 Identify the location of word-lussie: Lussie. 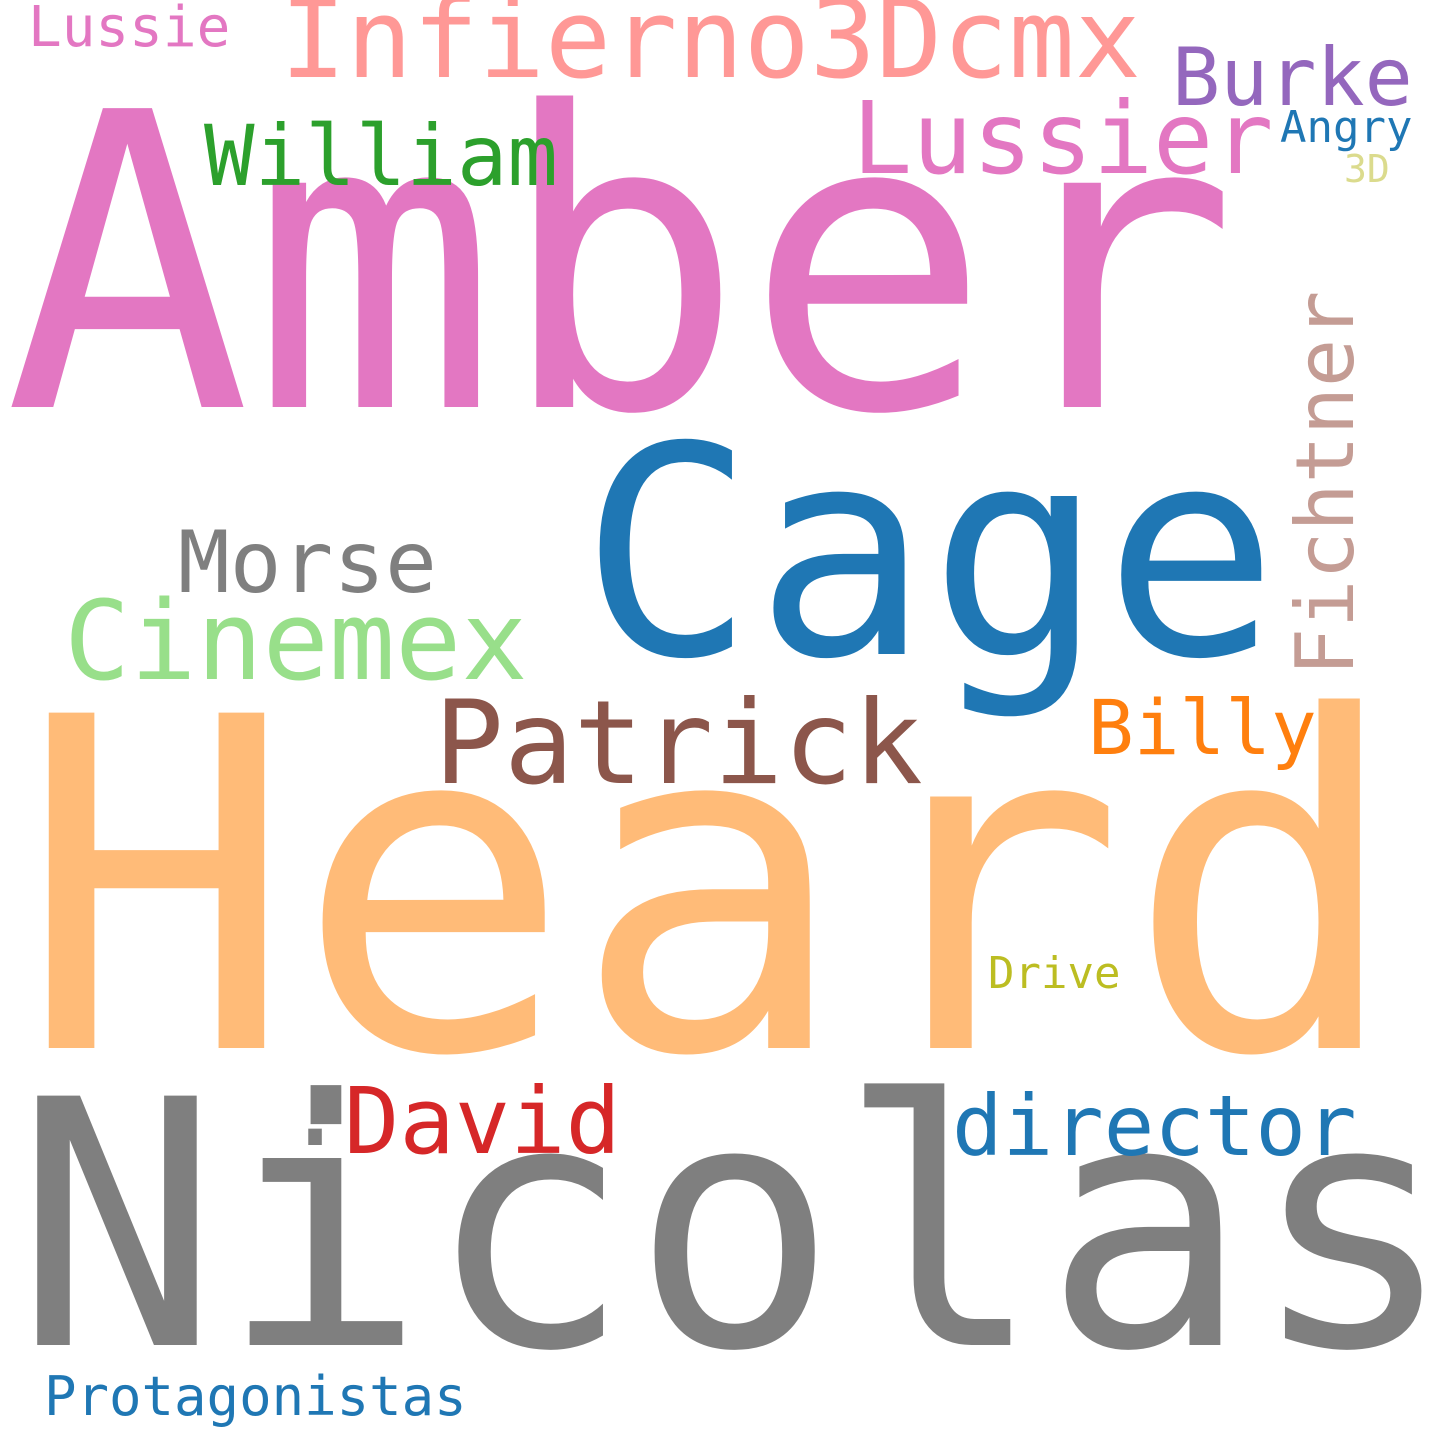
(129, 30).